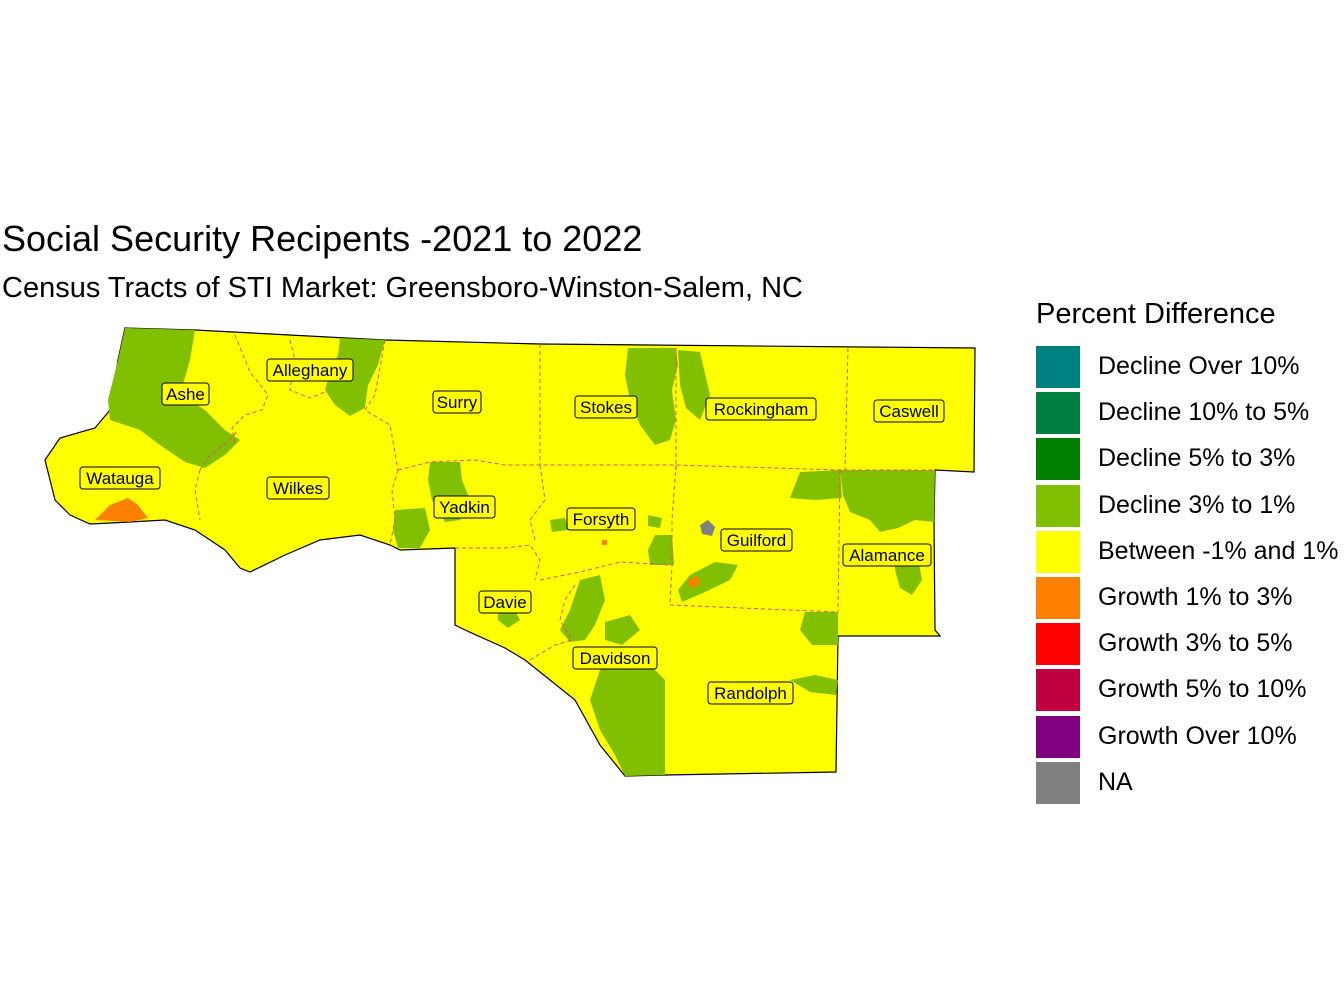 The width and height of the screenshot is (1344, 1008). I want to click on tract-stokes, so click(651, 396).